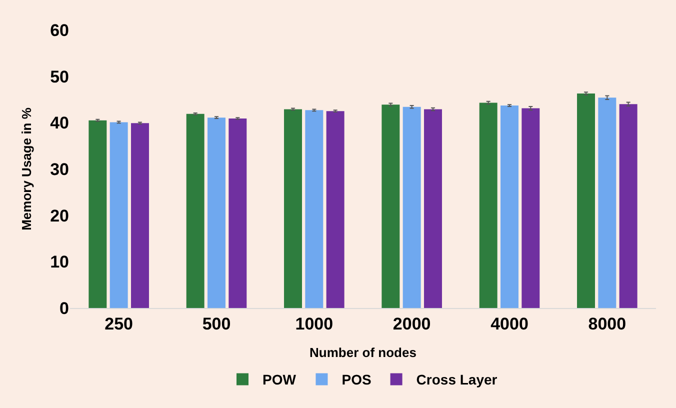 This screenshot has height=408, width=676. Describe the element at coordinates (457, 380) in the screenshot. I see `legend-label: Cross Layer` at that location.